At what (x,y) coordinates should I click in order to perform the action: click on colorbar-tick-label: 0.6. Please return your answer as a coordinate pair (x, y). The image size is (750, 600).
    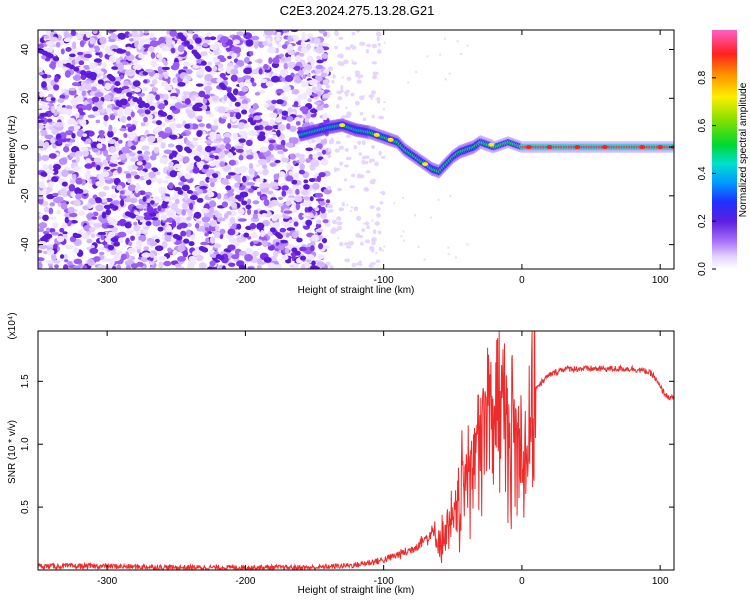
    Looking at the image, I should click on (702, 125).